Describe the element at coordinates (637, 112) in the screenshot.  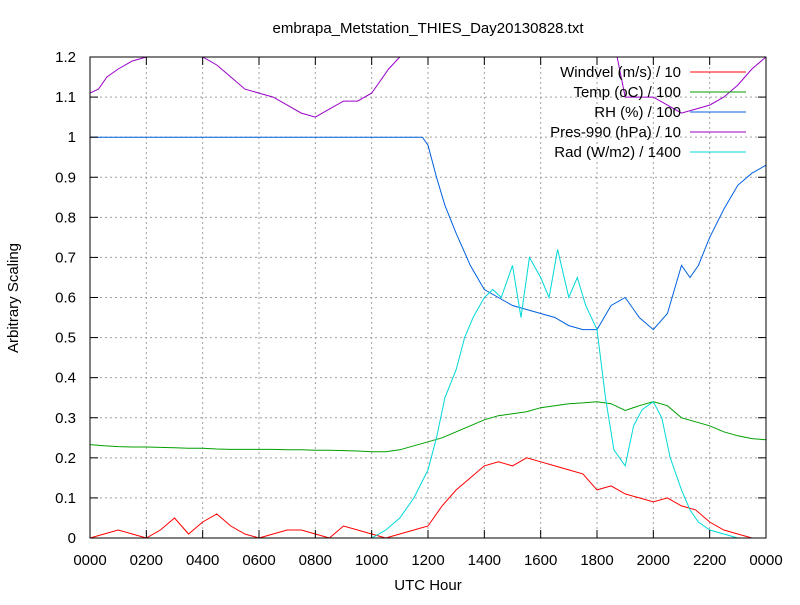
I see `legend-label: RH (%) / 100` at that location.